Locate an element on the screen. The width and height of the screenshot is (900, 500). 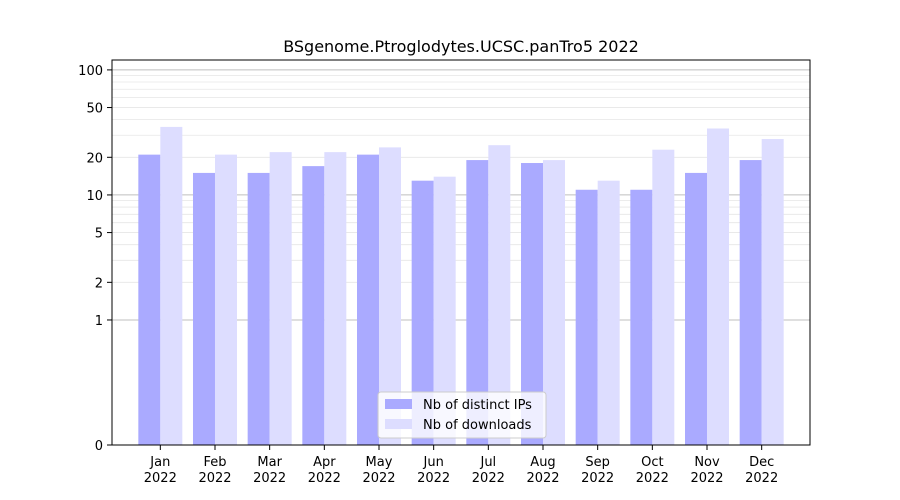
y-tick-label: 100 is located at coordinates (90, 71).